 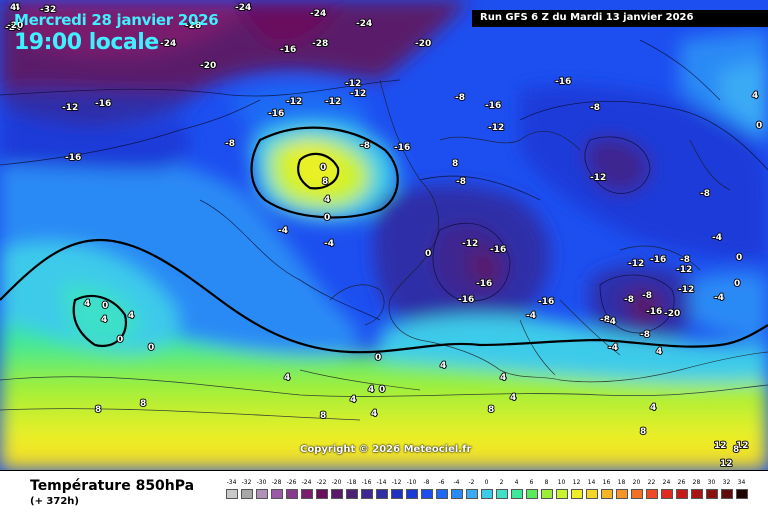 What do you see at coordinates (54, 501) in the screenshot?
I see `lead-time-label: (+ 372h)` at bounding box center [54, 501].